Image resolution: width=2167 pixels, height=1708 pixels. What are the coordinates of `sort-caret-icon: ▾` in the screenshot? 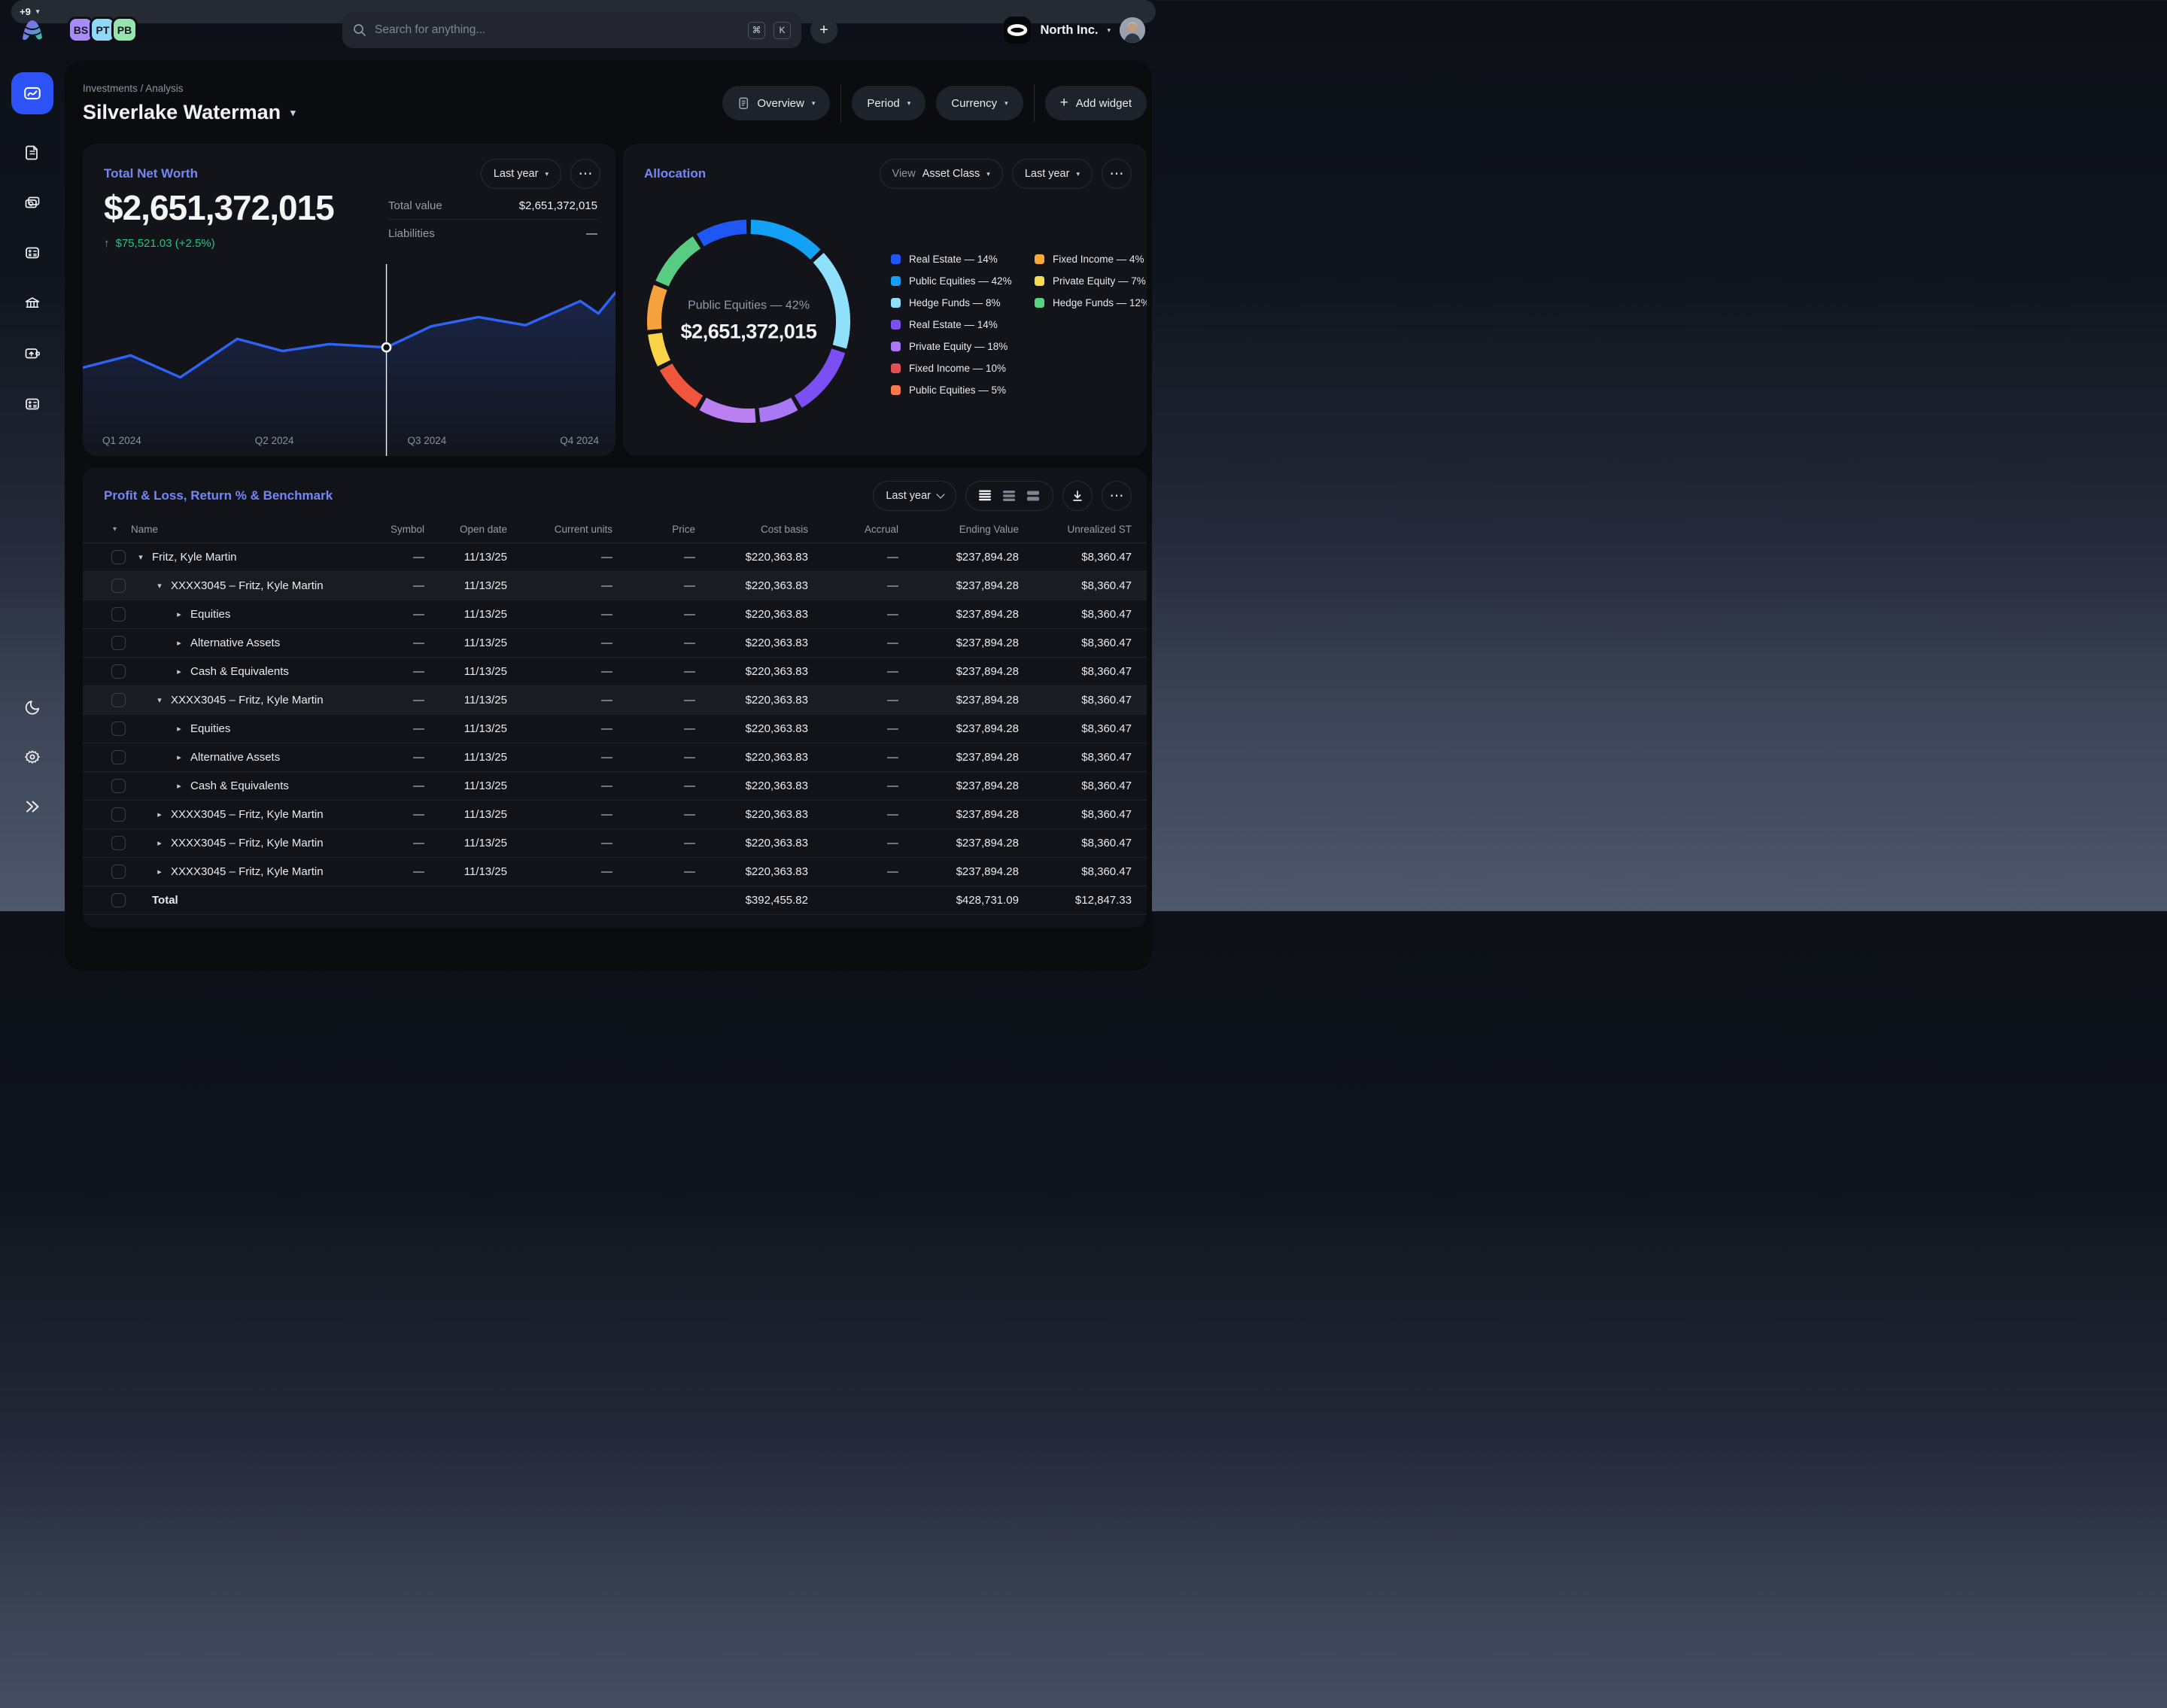 It's located at (115, 528).